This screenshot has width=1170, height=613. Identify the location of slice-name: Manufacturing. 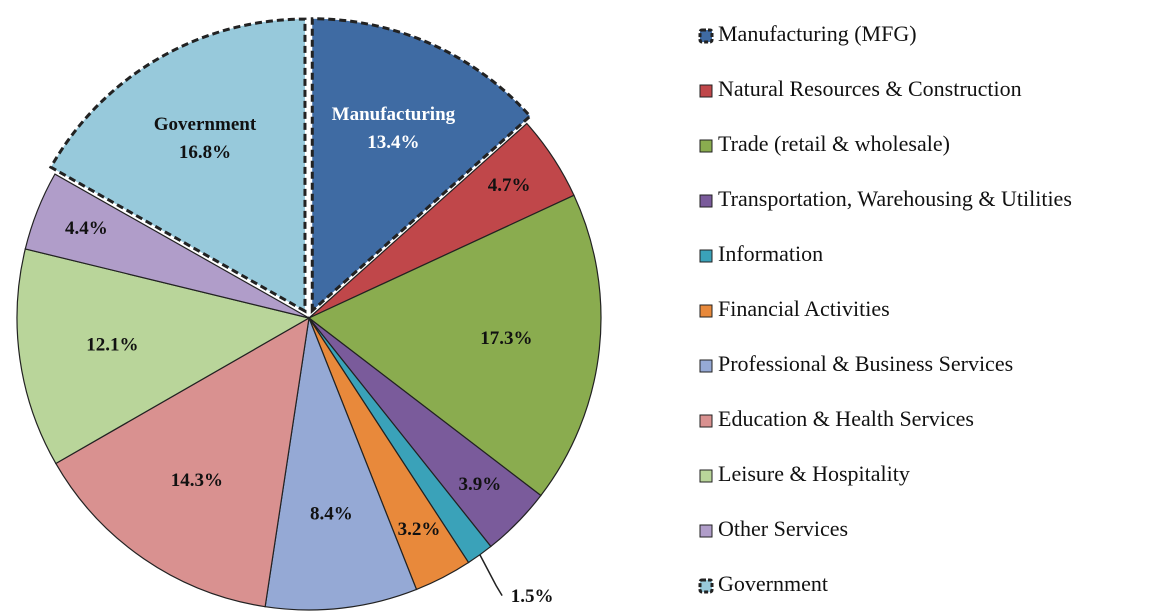
(394, 114).